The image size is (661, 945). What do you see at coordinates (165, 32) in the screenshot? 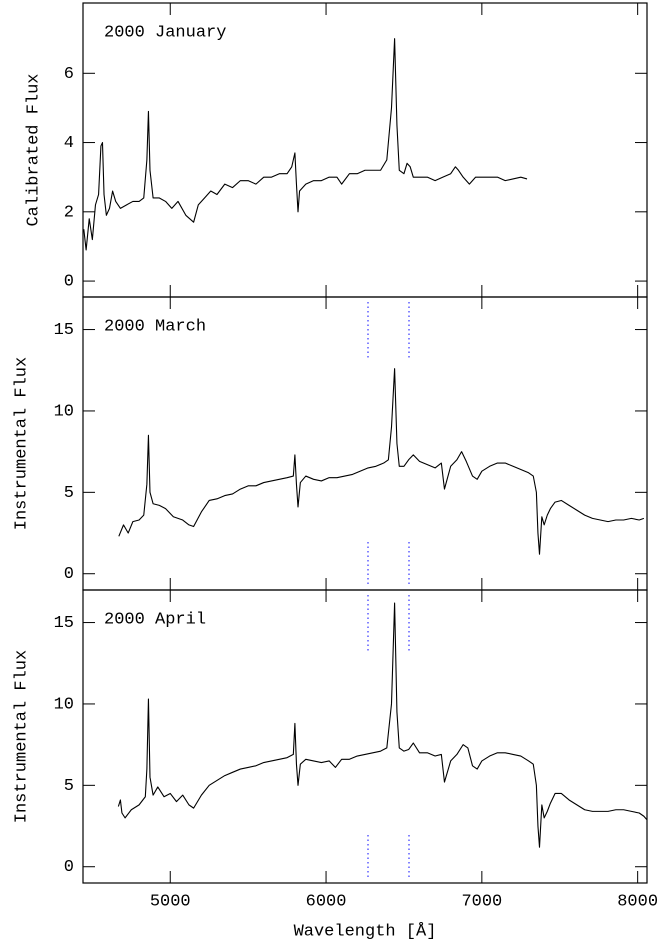
I see `panel-label: 2000 January` at bounding box center [165, 32].